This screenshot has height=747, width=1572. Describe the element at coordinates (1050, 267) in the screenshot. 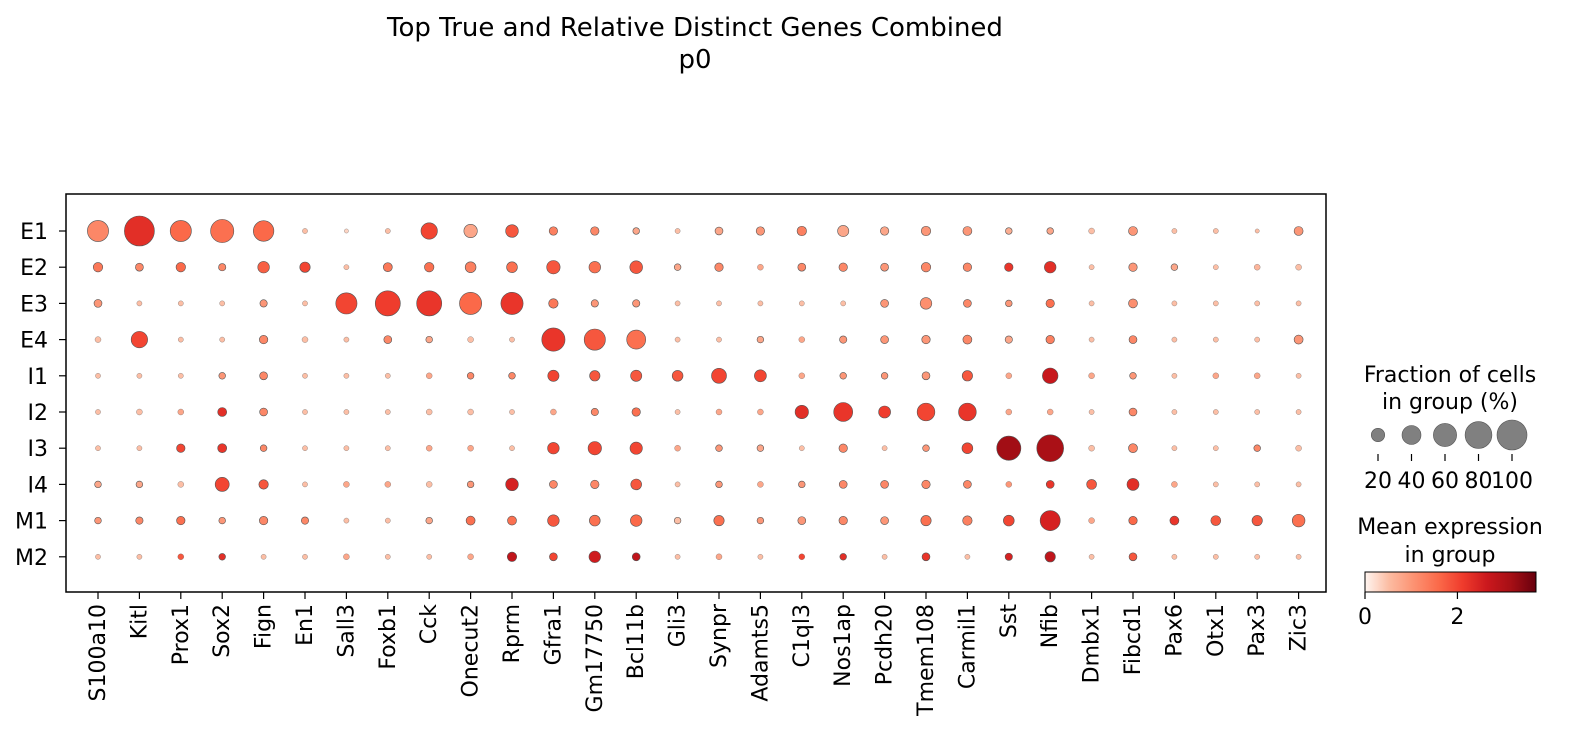

I see `dot-E2-Nfib` at that location.